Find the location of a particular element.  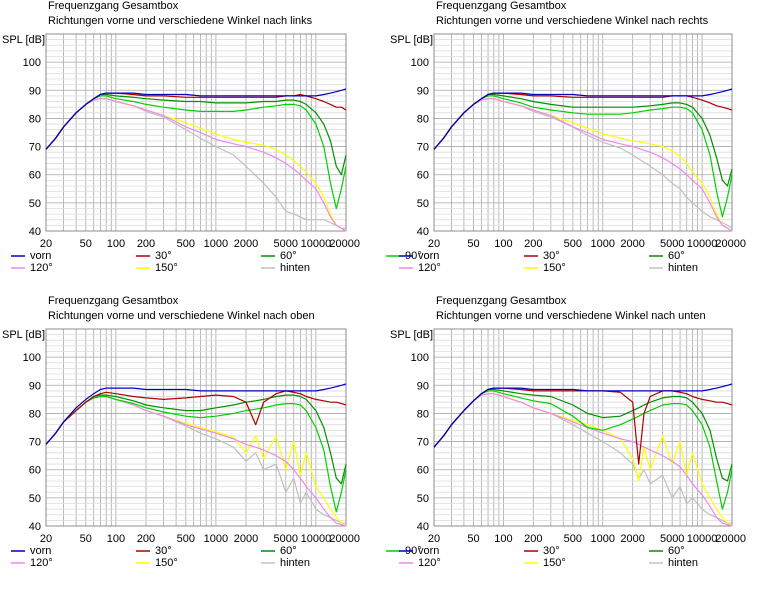

plot-grid is located at coordinates (196, 132).